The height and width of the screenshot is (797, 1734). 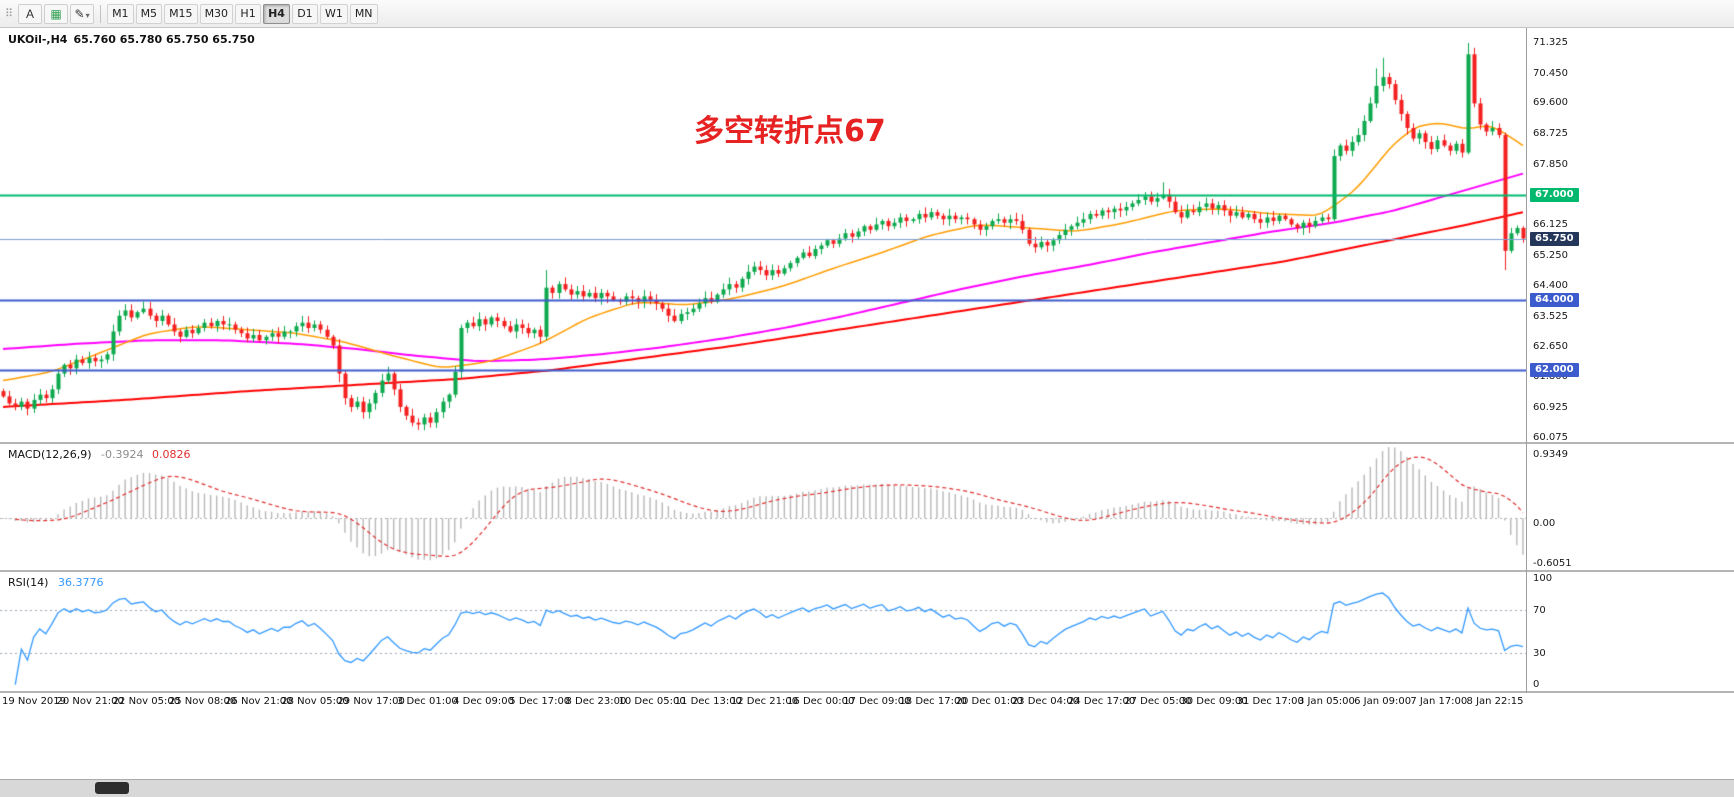 What do you see at coordinates (1630, 631) in the screenshot?
I see `rsi-value-axis: 100 70 30 0` at bounding box center [1630, 631].